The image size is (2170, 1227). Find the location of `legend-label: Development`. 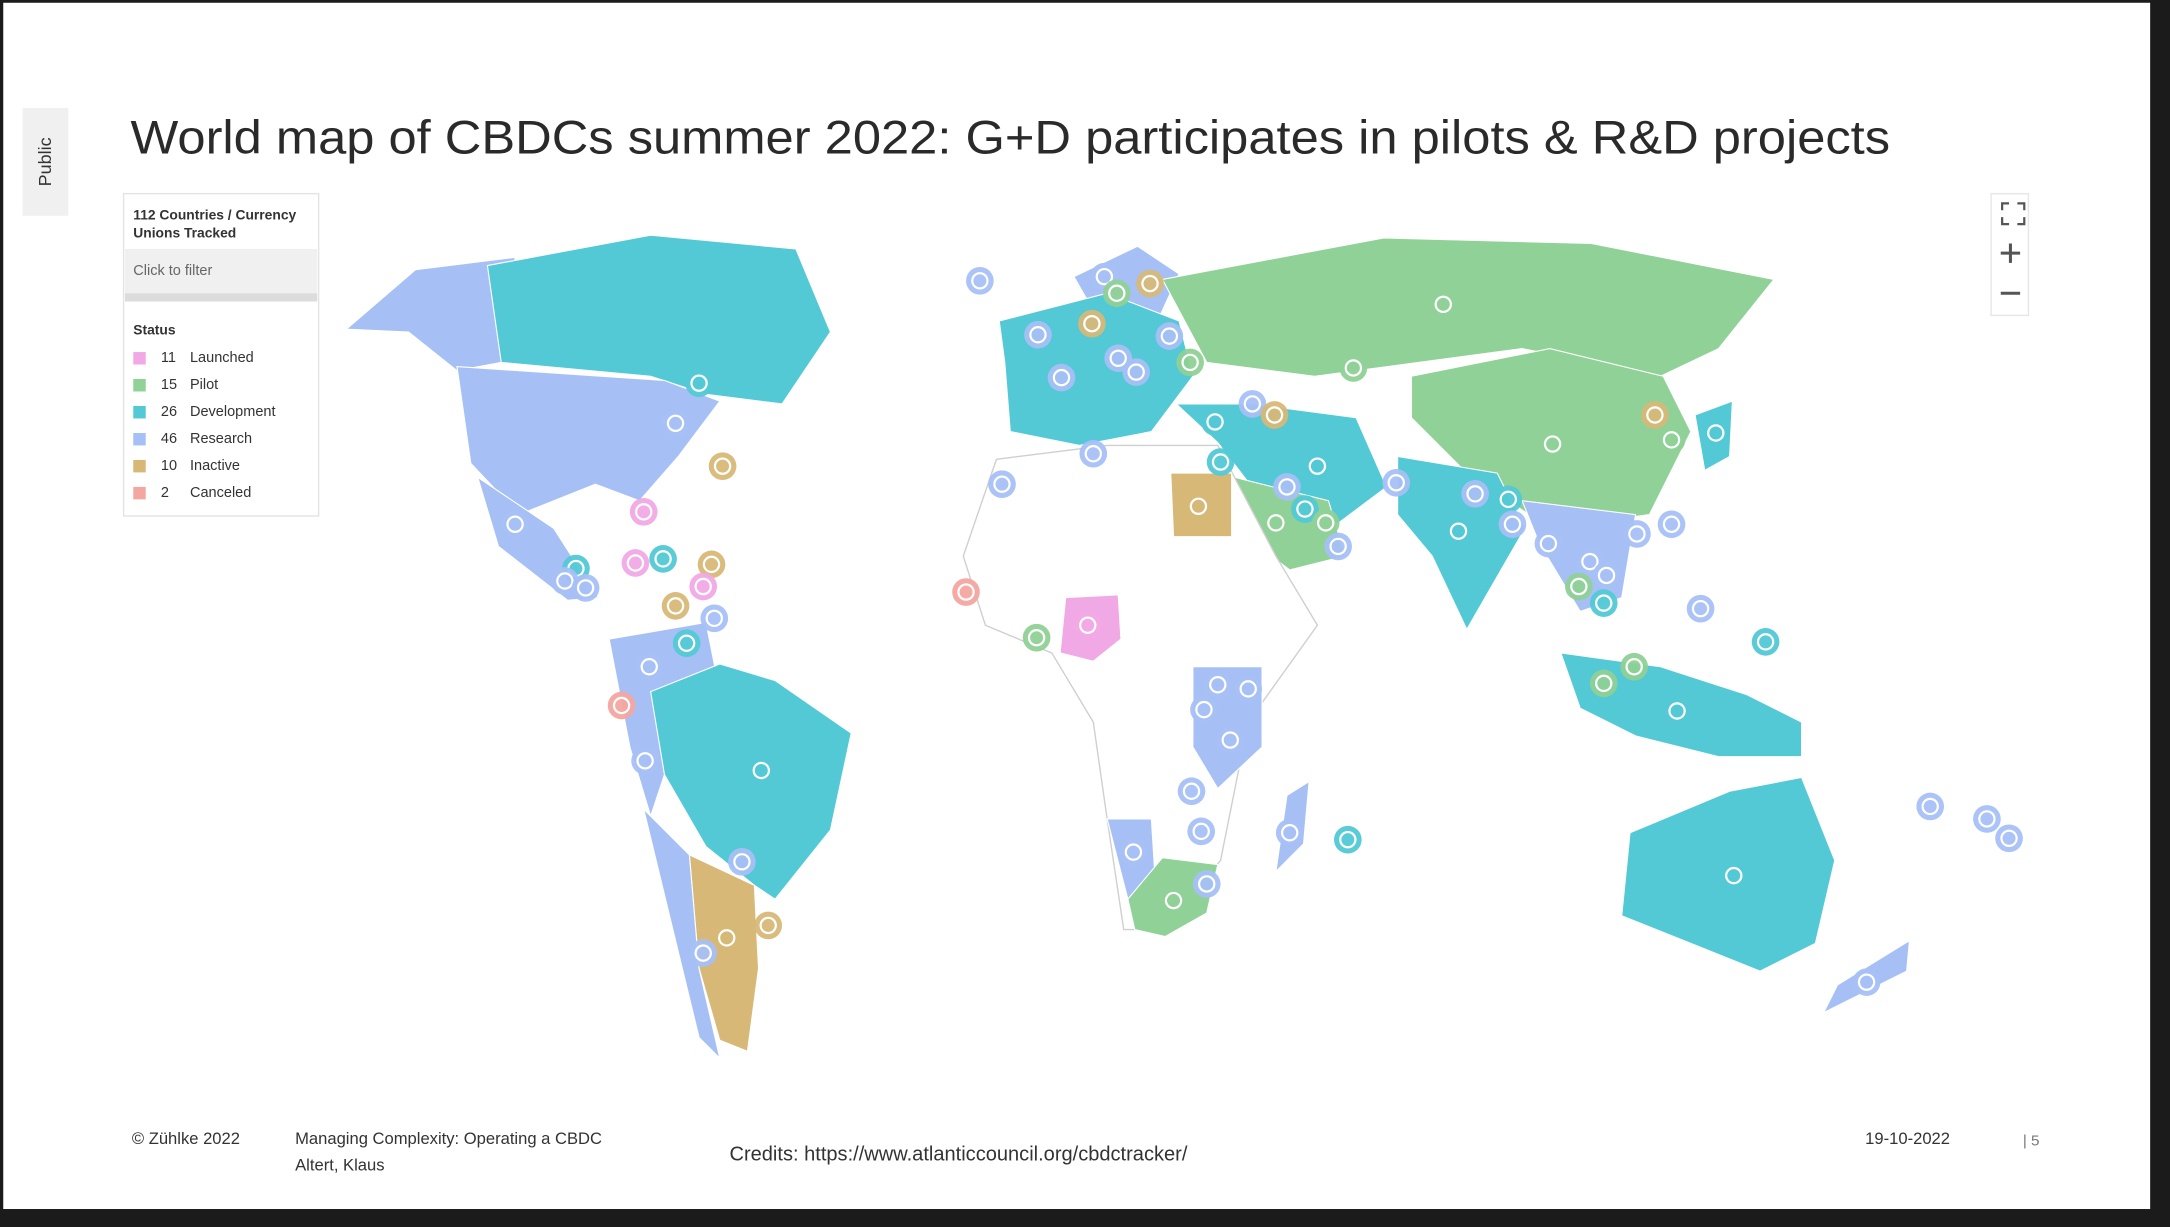

legend-label: Development is located at coordinates (233, 412).